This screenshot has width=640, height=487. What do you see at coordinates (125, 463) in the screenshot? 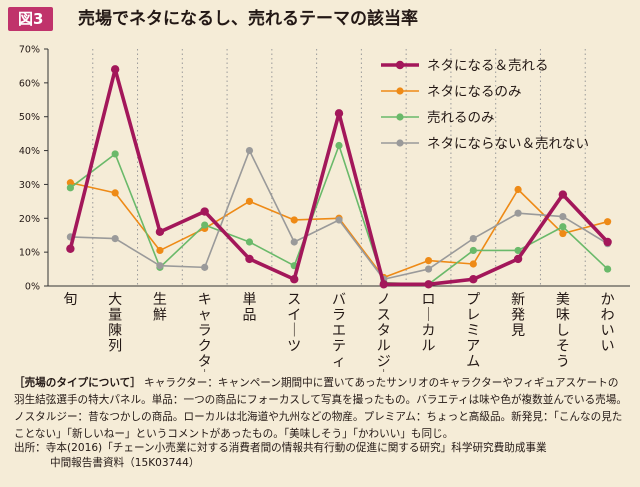
I see `source-line-2: 中間報告書資料（15K03744）` at bounding box center [125, 463].